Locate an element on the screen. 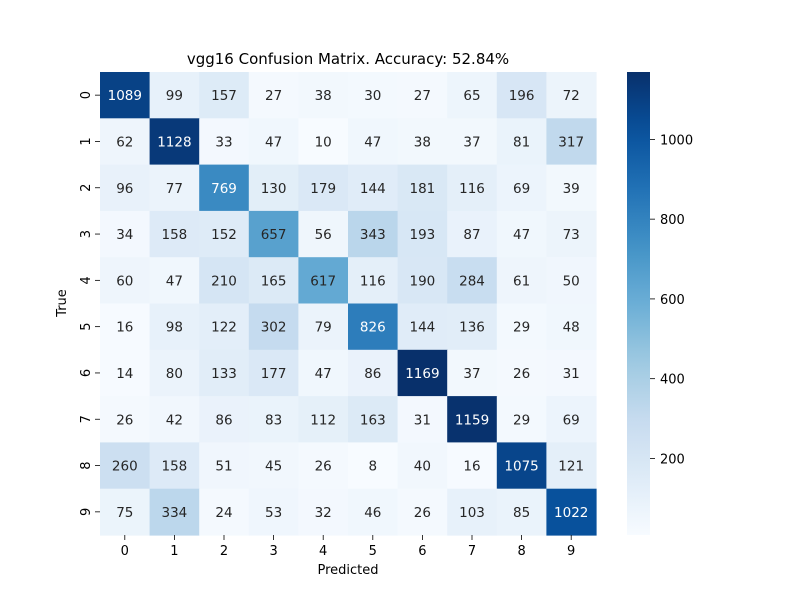 The height and width of the screenshot is (600, 800). x-tick-label: 3 is located at coordinates (273, 551).